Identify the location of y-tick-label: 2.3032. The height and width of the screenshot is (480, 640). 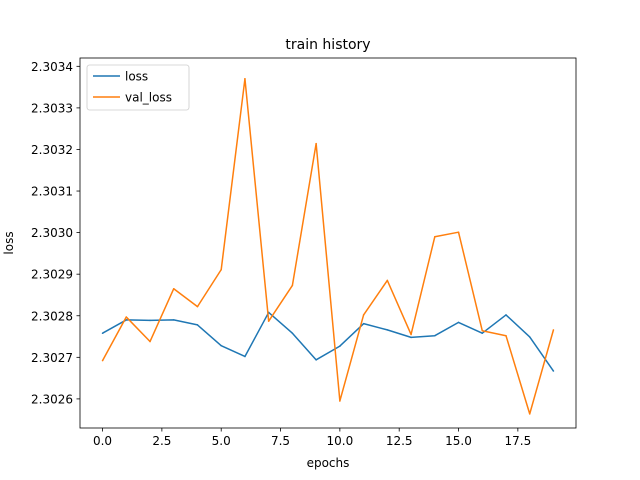
(52, 150).